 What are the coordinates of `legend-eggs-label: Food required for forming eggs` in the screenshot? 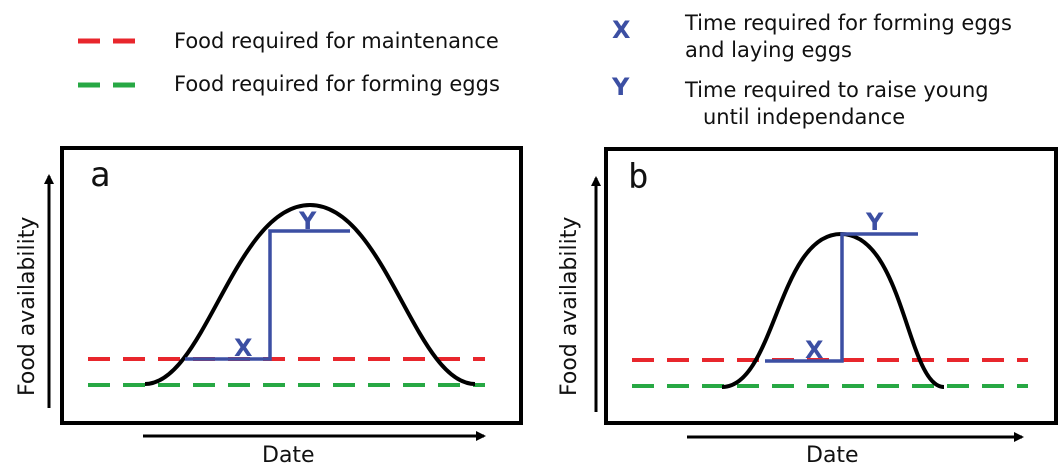 It's located at (337, 84).